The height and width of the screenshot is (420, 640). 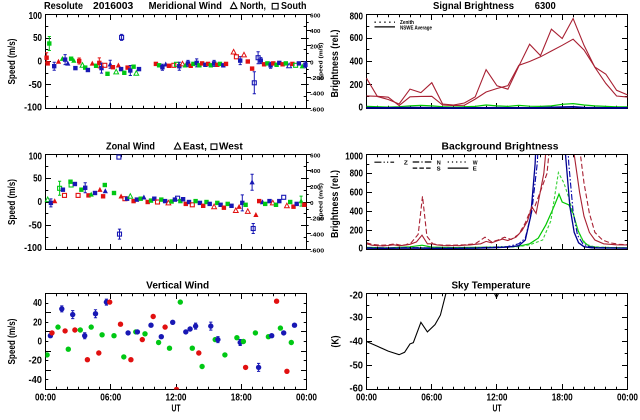 What do you see at coordinates (407, 23) in the screenshot?
I see `svg-text: Zenith` at bounding box center [407, 23].